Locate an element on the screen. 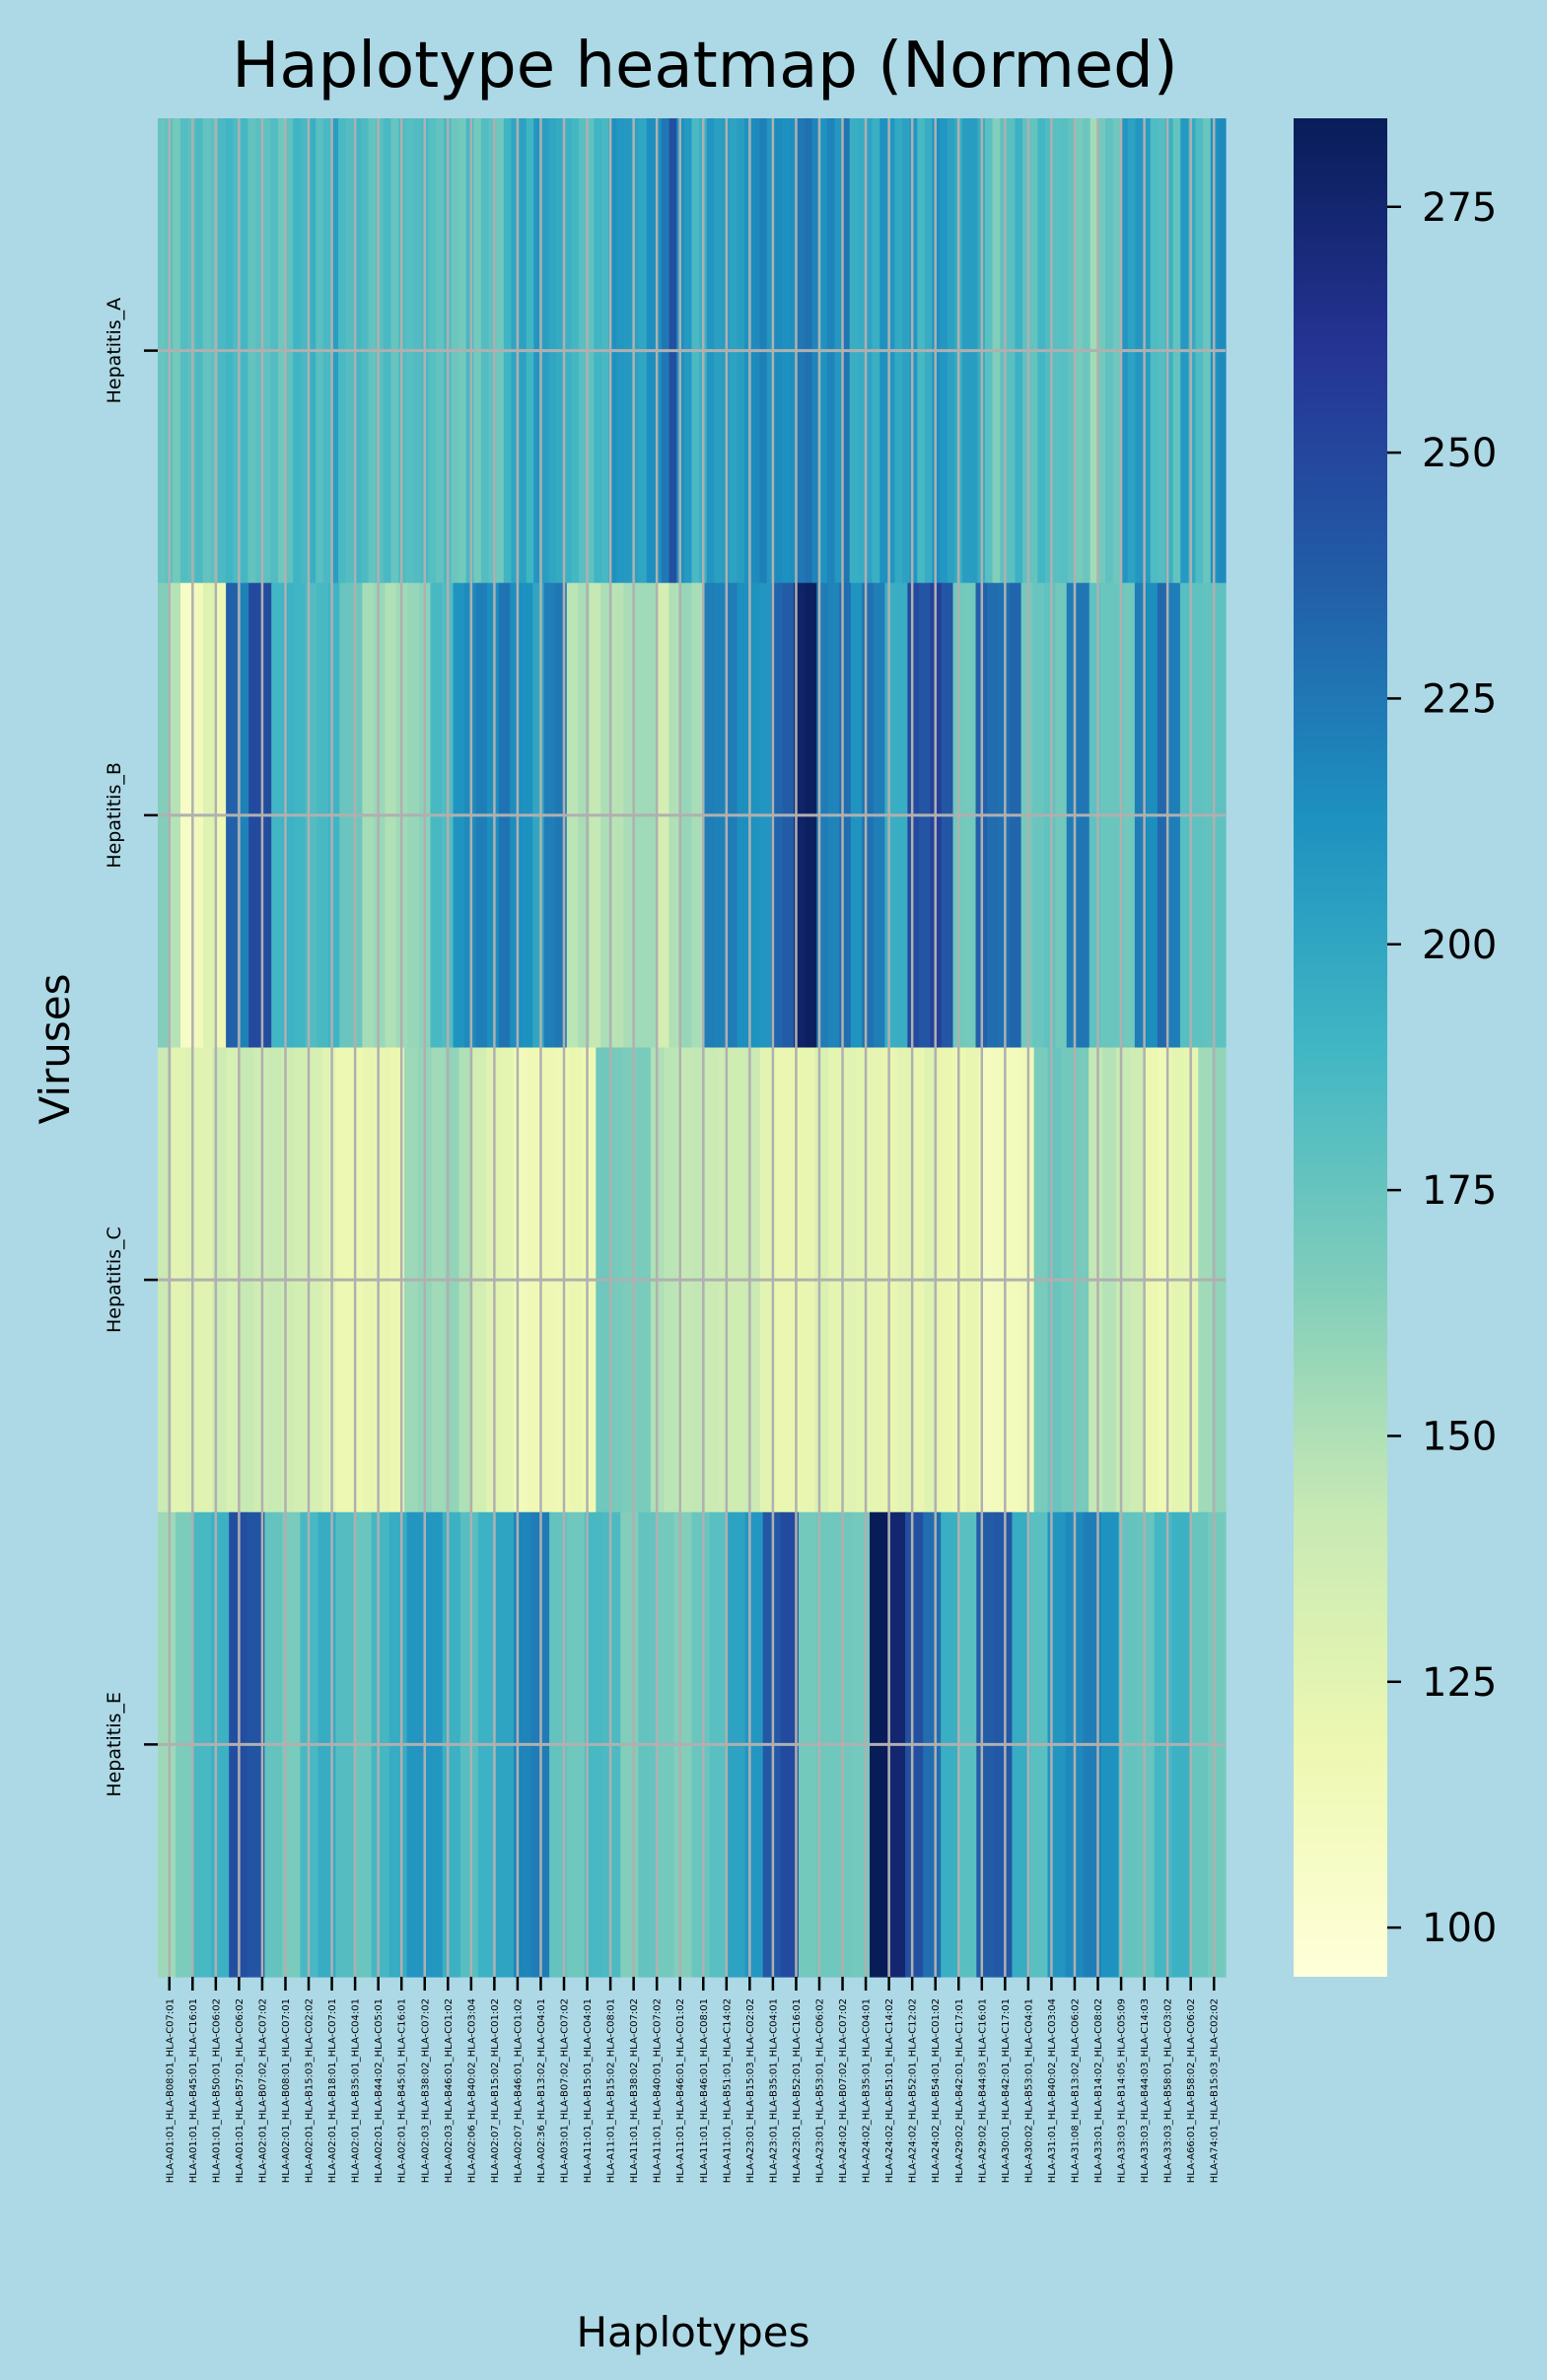 Image resolution: width=1547 pixels, height=2380 pixels. column-tick-label: HLA-A29:02_HLA-B44:03_HLA-C16:01 is located at coordinates (982, 2090).